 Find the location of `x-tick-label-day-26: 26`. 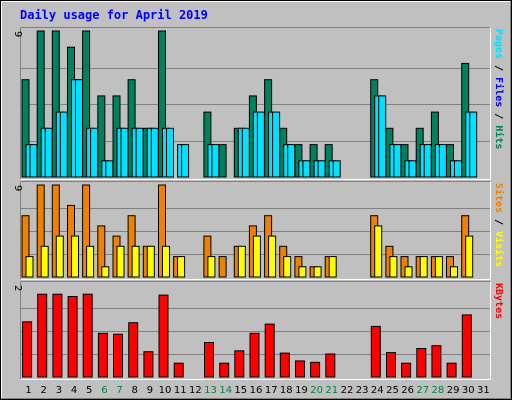

x-tick-label-day-26: 26 is located at coordinates (407, 390).